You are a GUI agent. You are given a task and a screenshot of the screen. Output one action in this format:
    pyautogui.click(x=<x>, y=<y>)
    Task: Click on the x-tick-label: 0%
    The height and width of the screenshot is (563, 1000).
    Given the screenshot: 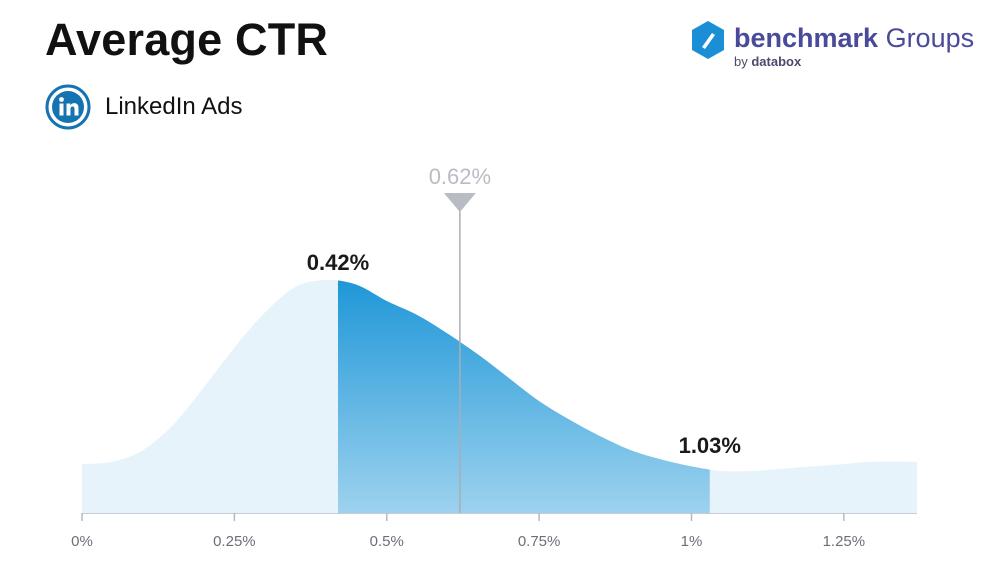 What is the action you would take?
    pyautogui.click(x=82, y=541)
    